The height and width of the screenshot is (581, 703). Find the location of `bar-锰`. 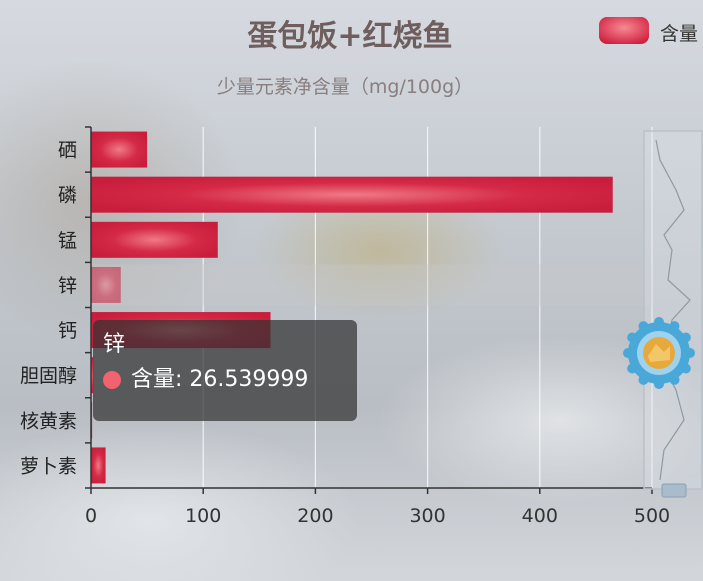

bar-锰 is located at coordinates (154, 239).